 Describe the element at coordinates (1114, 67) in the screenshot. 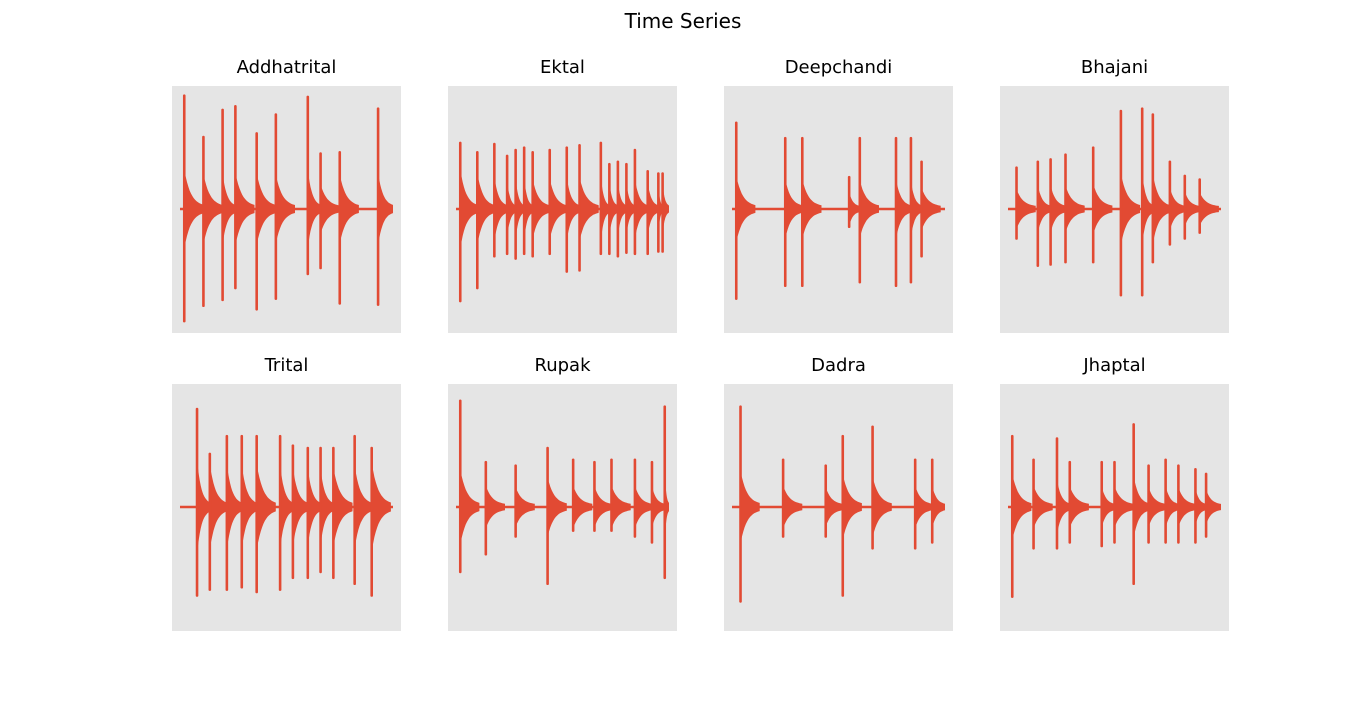

I see `subplot-title: Bhajani` at that location.